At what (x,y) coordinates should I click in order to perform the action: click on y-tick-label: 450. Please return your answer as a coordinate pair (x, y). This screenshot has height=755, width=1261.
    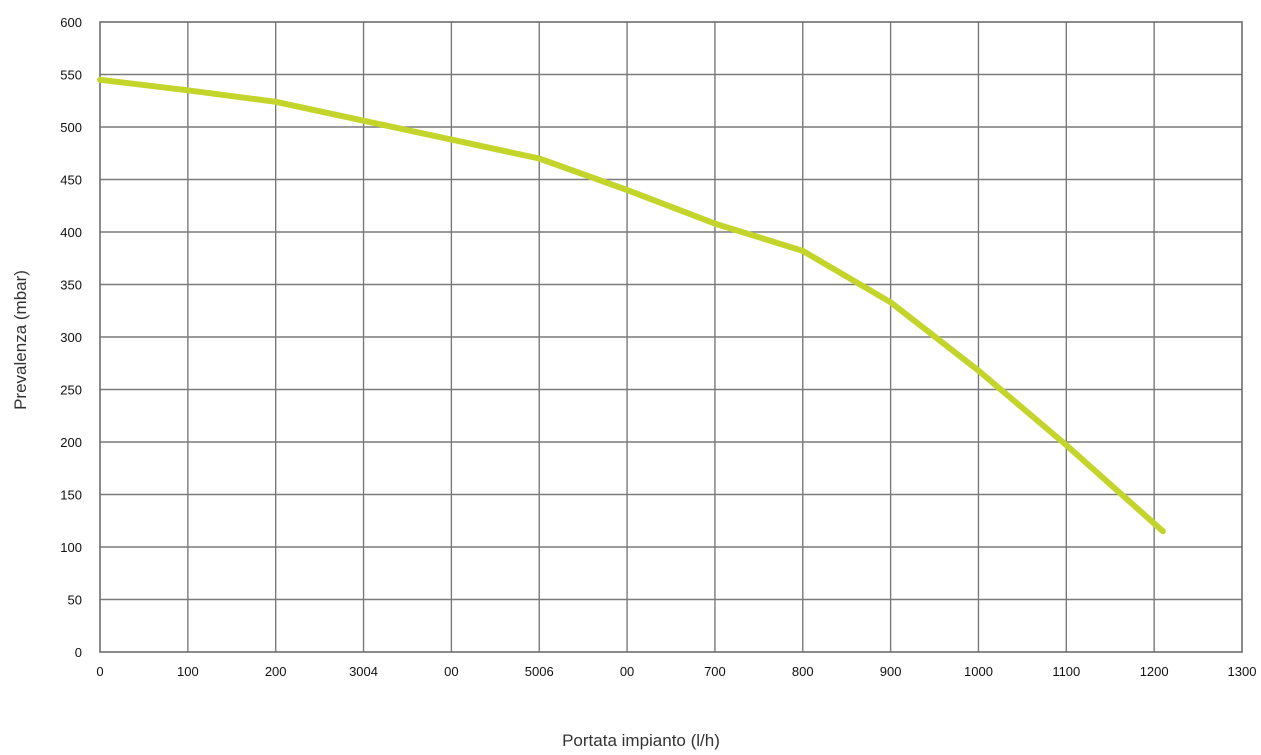
    Looking at the image, I should click on (71, 180).